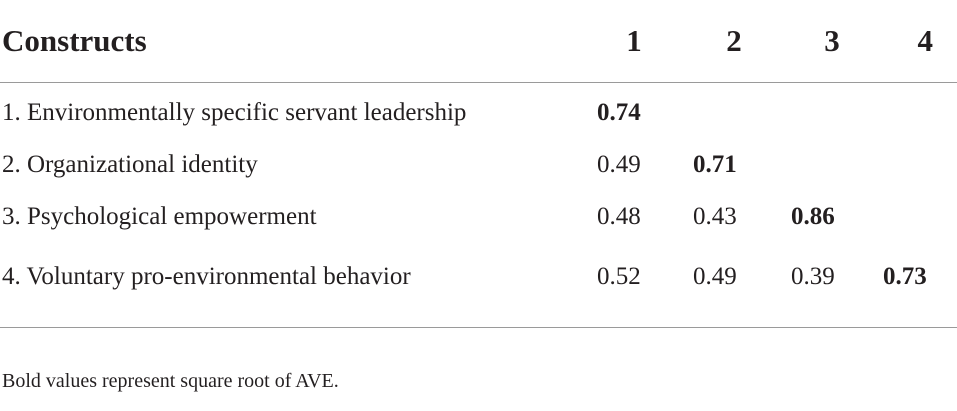 The image size is (957, 411). Describe the element at coordinates (291, 41) in the screenshot. I see `header-constructs: Constructs` at that location.